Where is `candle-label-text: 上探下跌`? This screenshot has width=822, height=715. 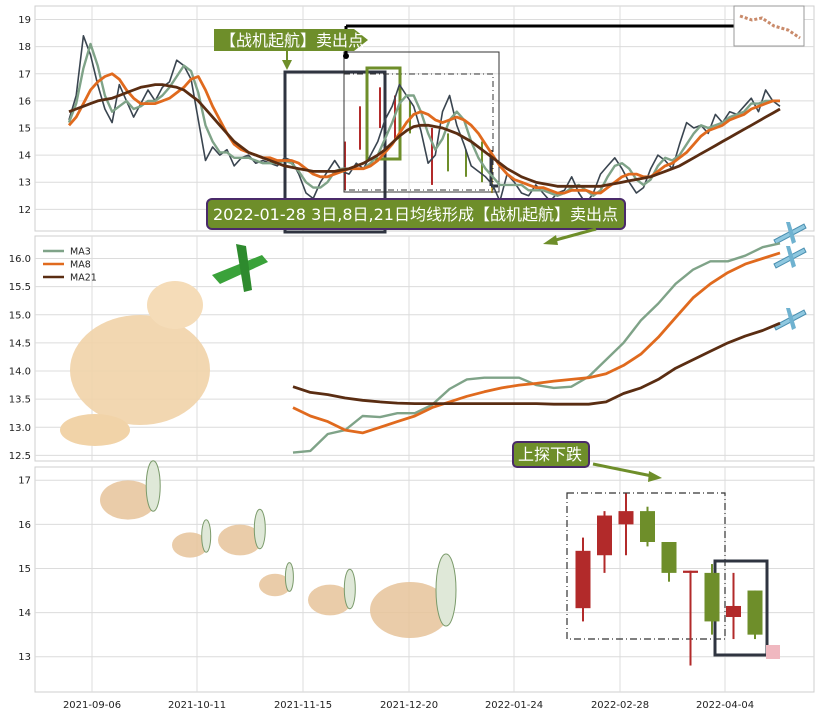 candle-label-text: 上探下跌 is located at coordinates (550, 454).